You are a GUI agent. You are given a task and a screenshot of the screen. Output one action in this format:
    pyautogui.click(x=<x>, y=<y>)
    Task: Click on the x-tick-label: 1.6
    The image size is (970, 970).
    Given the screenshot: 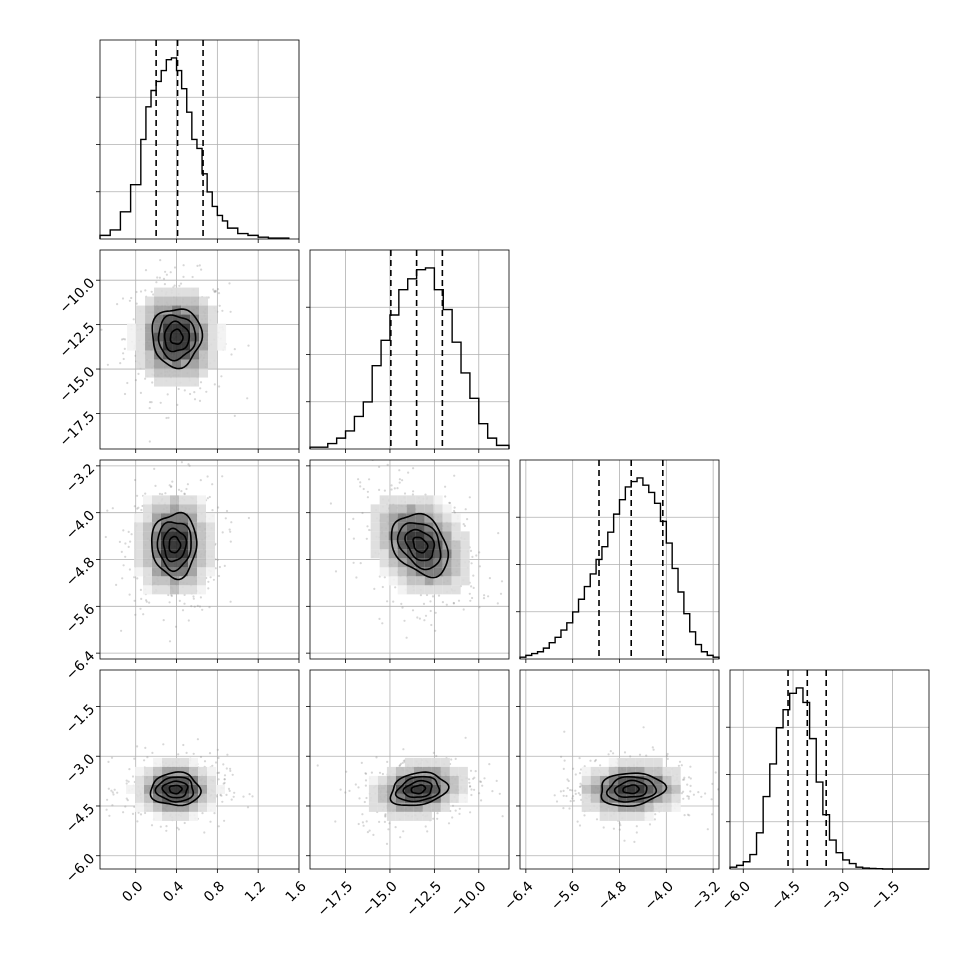 What is the action you would take?
    pyautogui.click(x=296, y=891)
    